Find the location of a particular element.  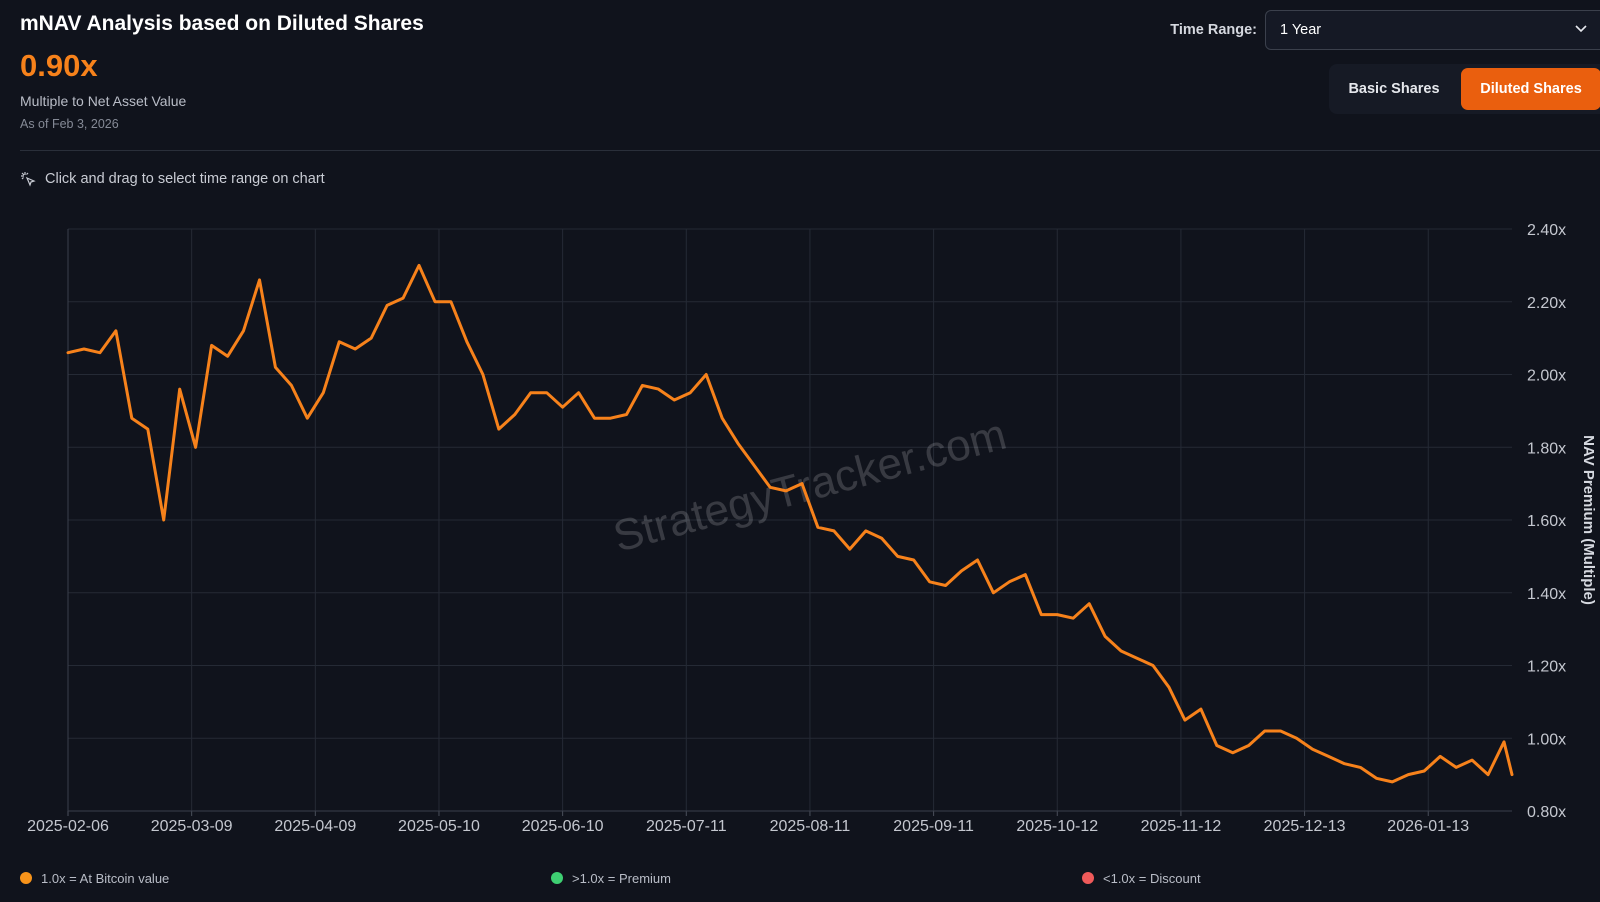

x-tick-label: 2025-08-11 is located at coordinates (810, 826).